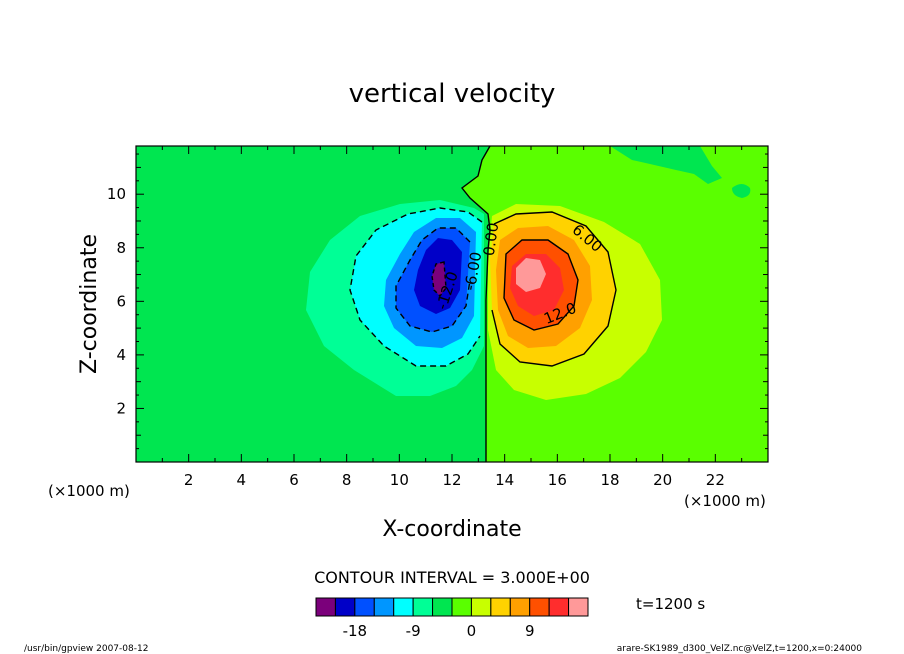  I want to click on colorbar, so click(452, 607).